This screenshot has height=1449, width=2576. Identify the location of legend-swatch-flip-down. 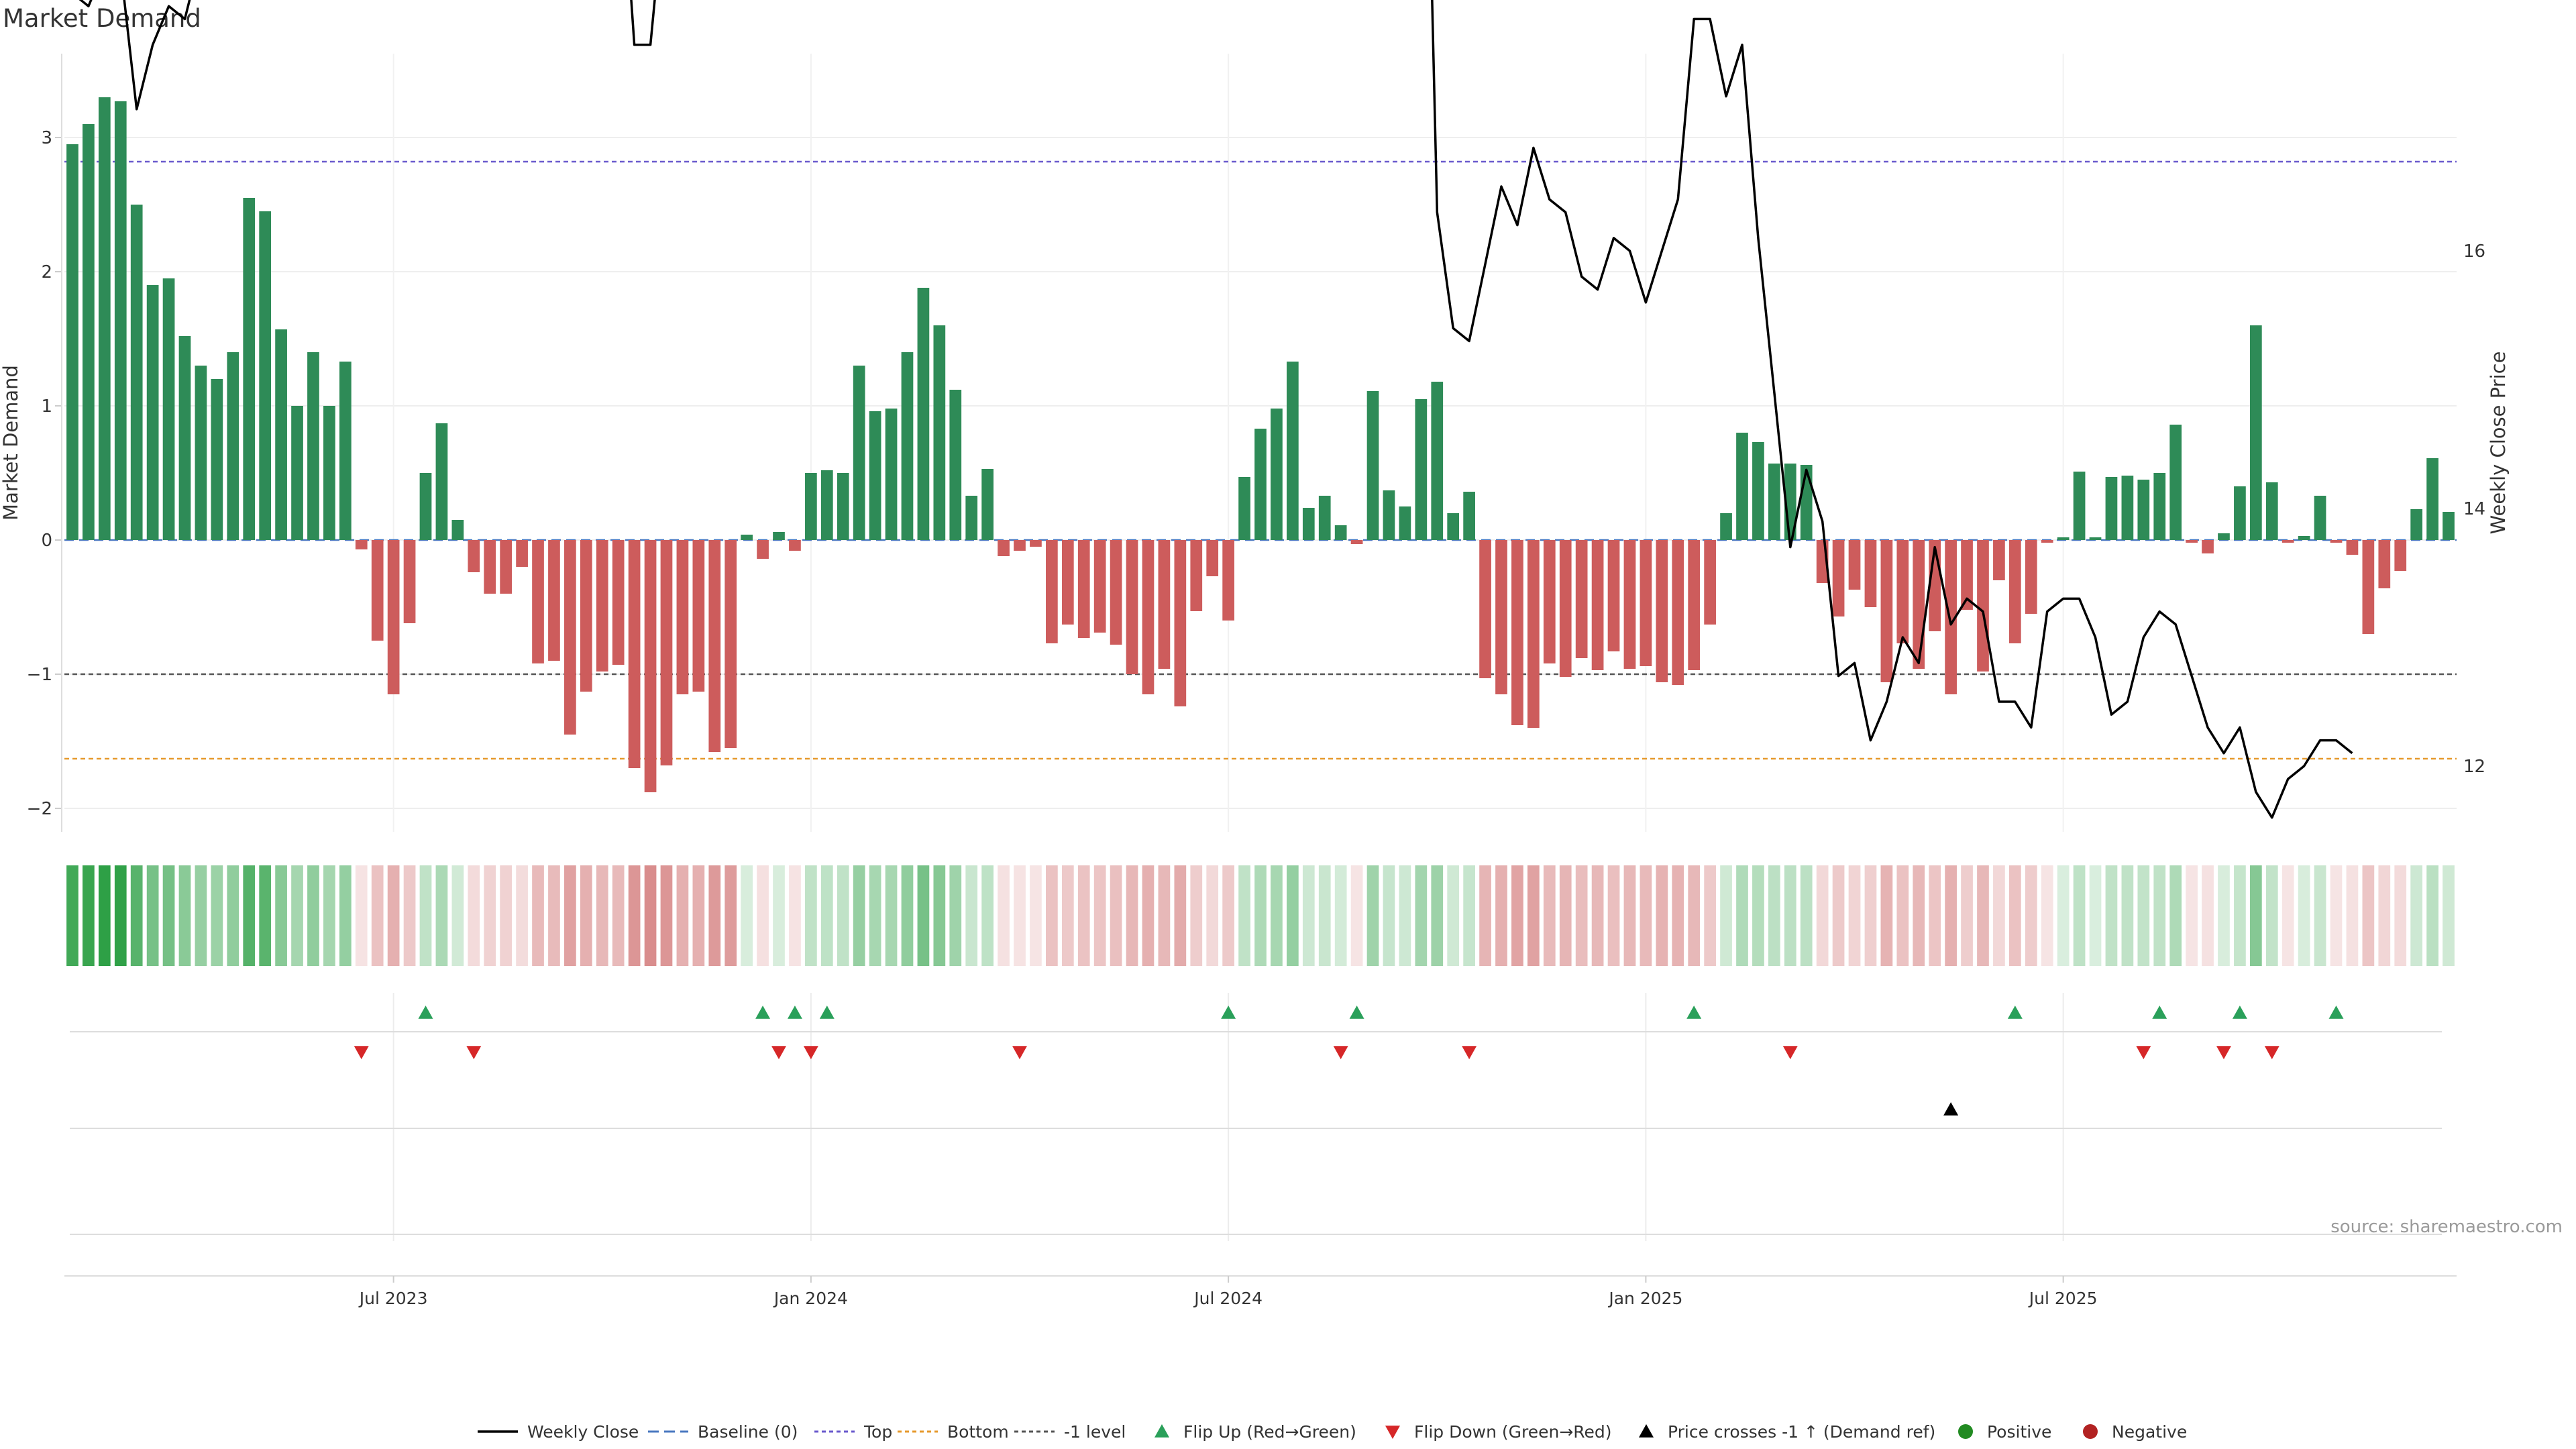
(1392, 1432).